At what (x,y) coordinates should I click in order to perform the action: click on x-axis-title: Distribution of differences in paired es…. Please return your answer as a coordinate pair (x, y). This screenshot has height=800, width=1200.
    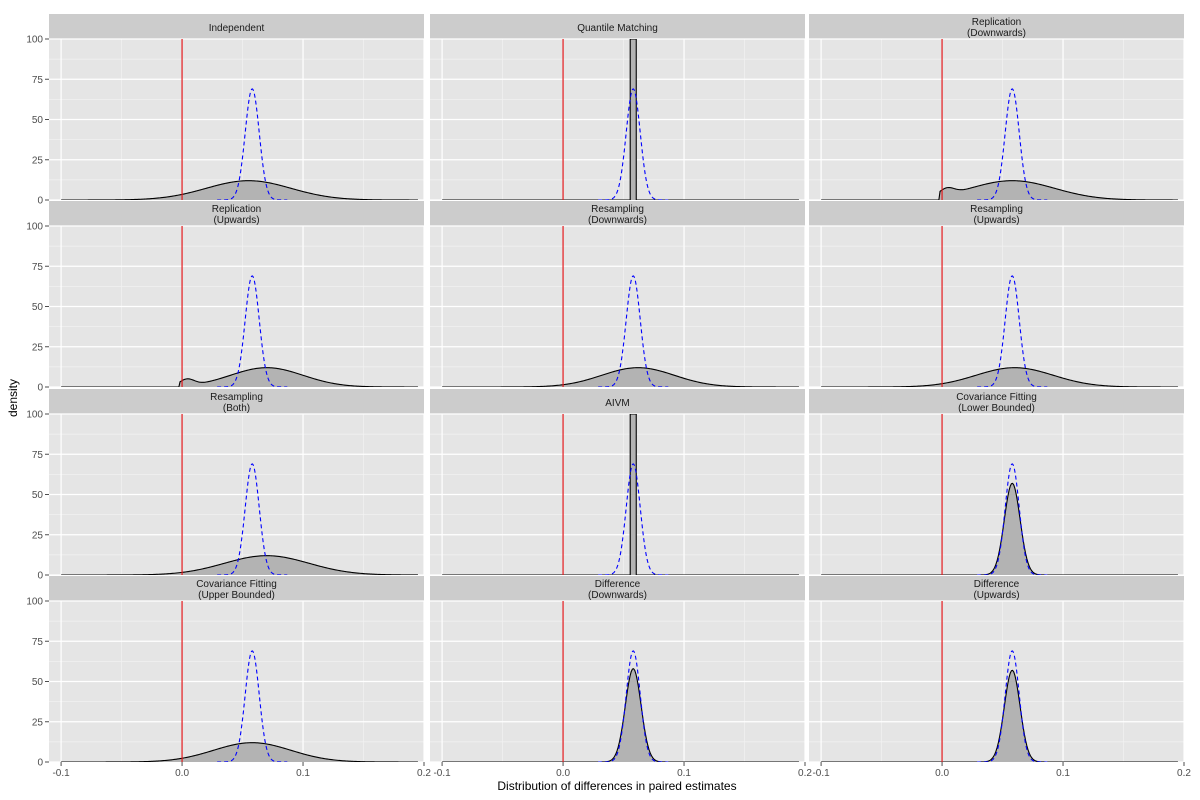
    Looking at the image, I should click on (616, 786).